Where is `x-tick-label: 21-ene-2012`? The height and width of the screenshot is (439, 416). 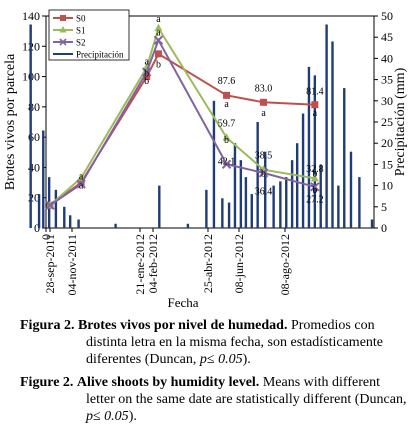
x-tick-label: 21-ene-2012 is located at coordinates (140, 264).